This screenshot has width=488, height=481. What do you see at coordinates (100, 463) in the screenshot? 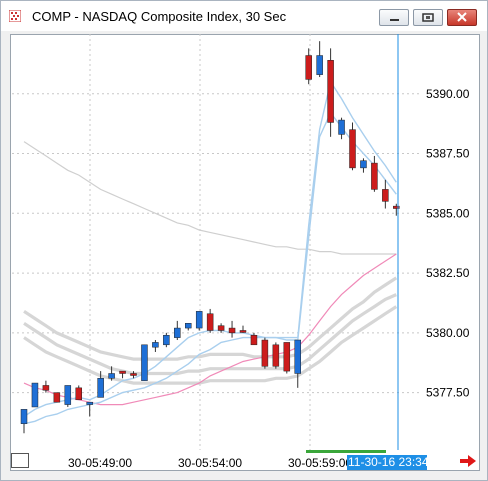
I see `x-tick-label: 30-05:49:00` at bounding box center [100, 463].